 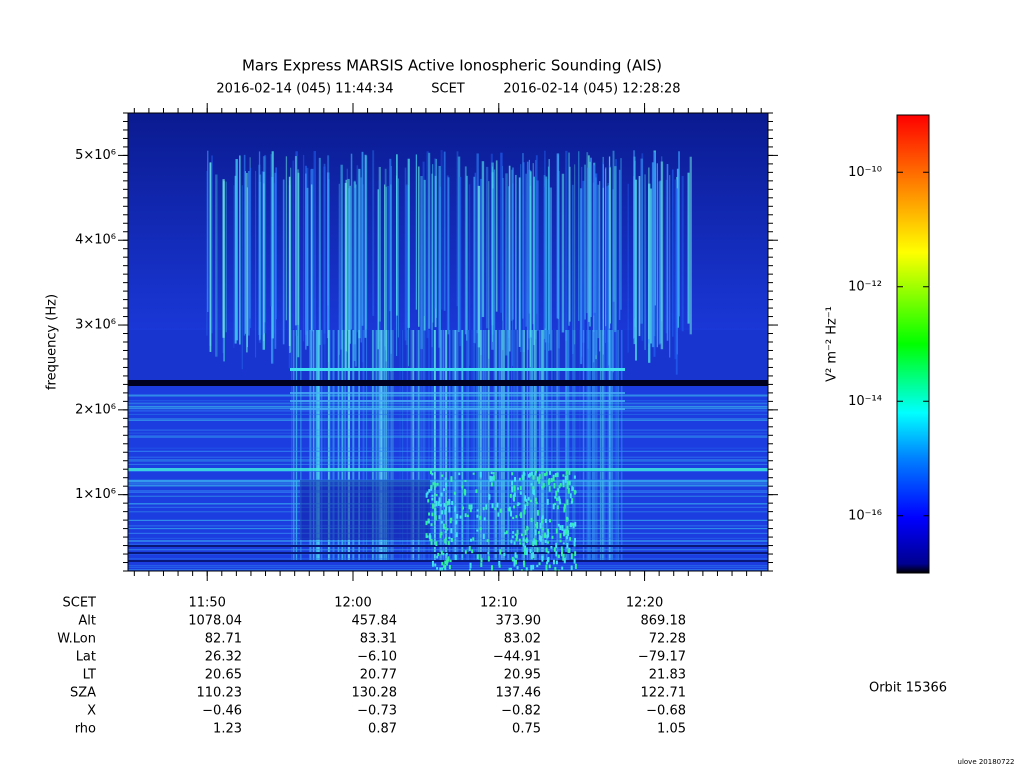 I want to click on ephemeris-label: Alt, so click(x=87, y=621).